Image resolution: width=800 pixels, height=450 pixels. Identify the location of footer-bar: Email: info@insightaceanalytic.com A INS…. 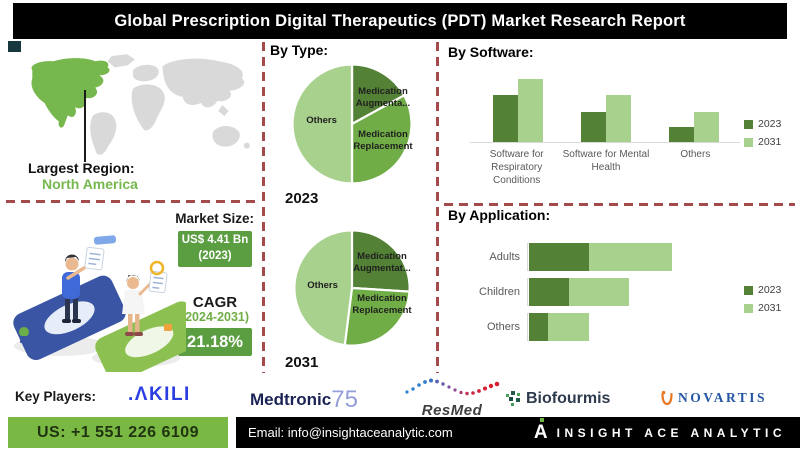
(518, 432).